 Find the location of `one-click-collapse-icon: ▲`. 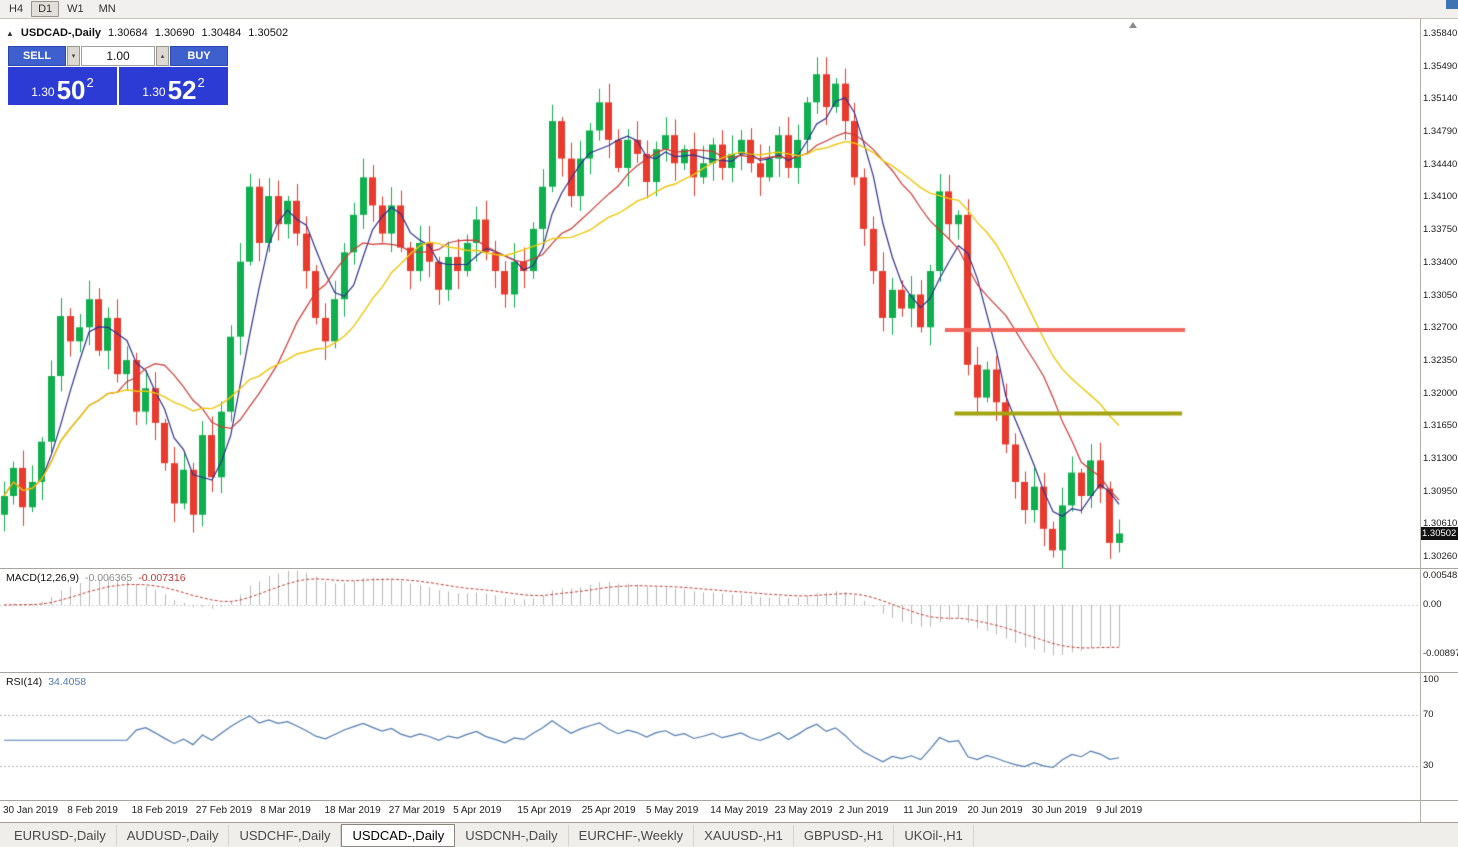

one-click-collapse-icon: ▲ is located at coordinates (10, 33).